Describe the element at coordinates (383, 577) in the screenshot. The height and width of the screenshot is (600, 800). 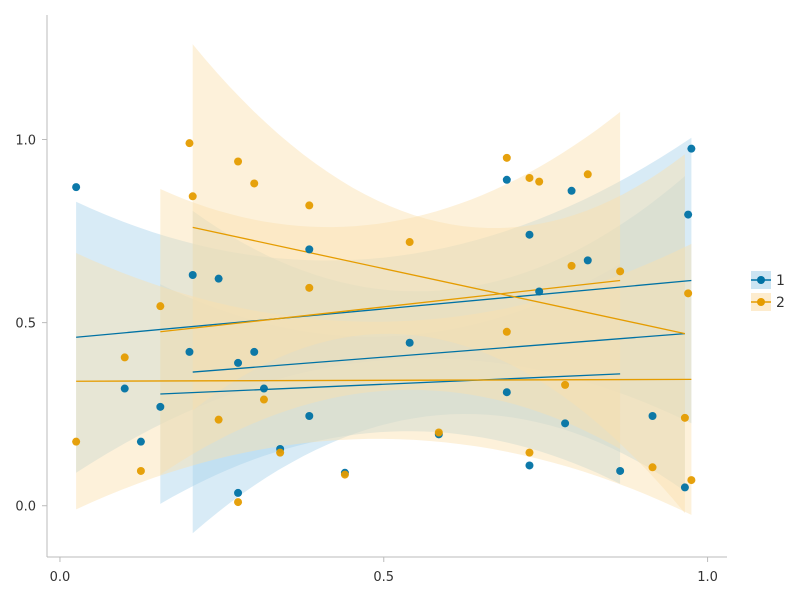
I see `x-tick-label: 0.5` at that location.